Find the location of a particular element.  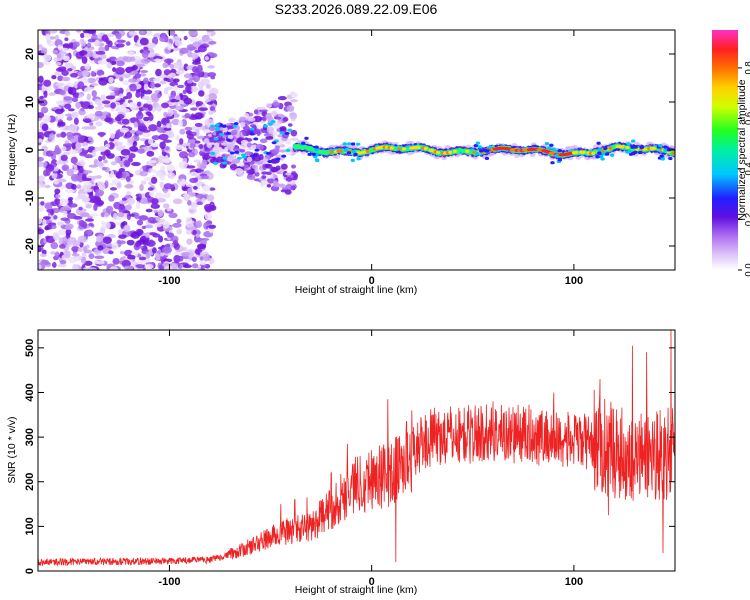

snr-y-label: SNR (10 * v/v) is located at coordinates (12, 449).